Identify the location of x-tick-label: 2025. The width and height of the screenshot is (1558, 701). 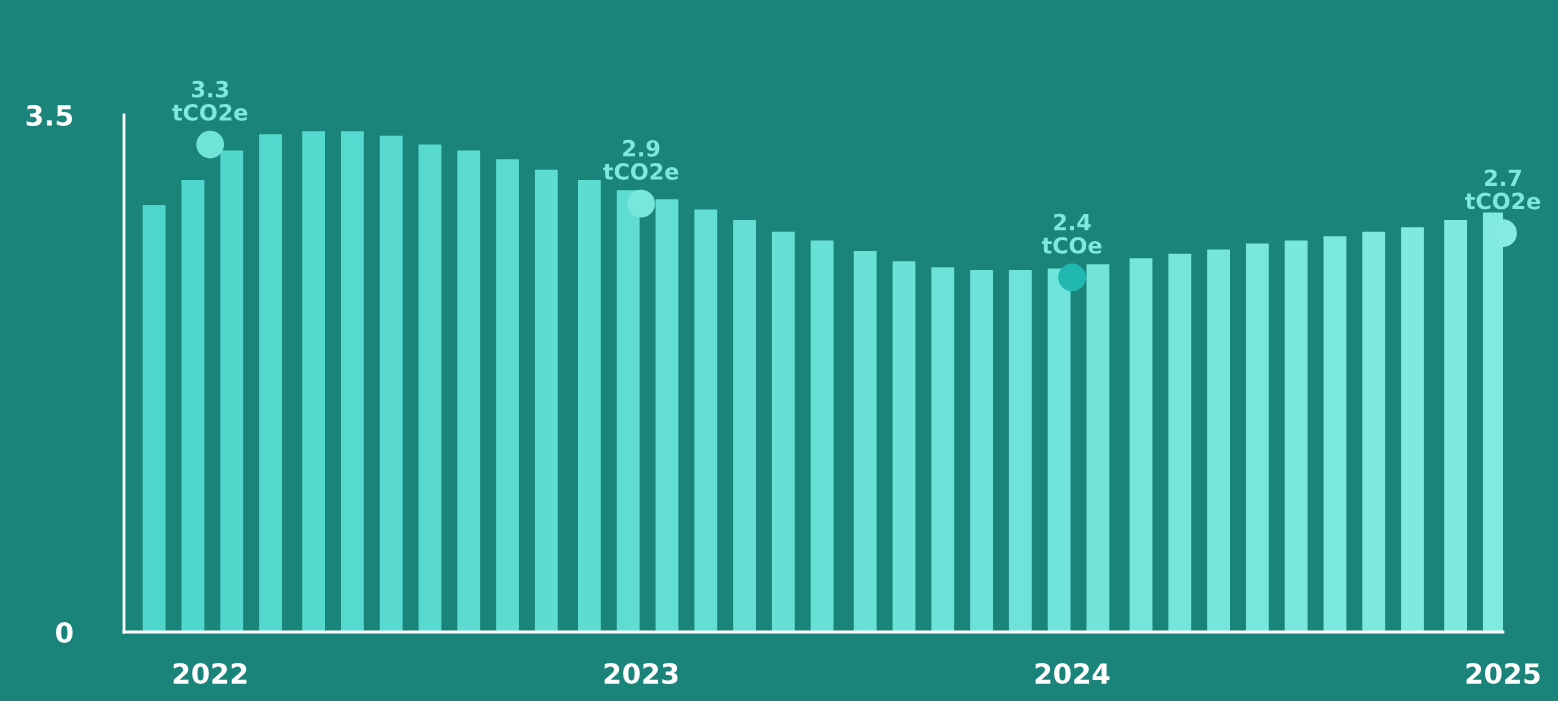
(1503, 674).